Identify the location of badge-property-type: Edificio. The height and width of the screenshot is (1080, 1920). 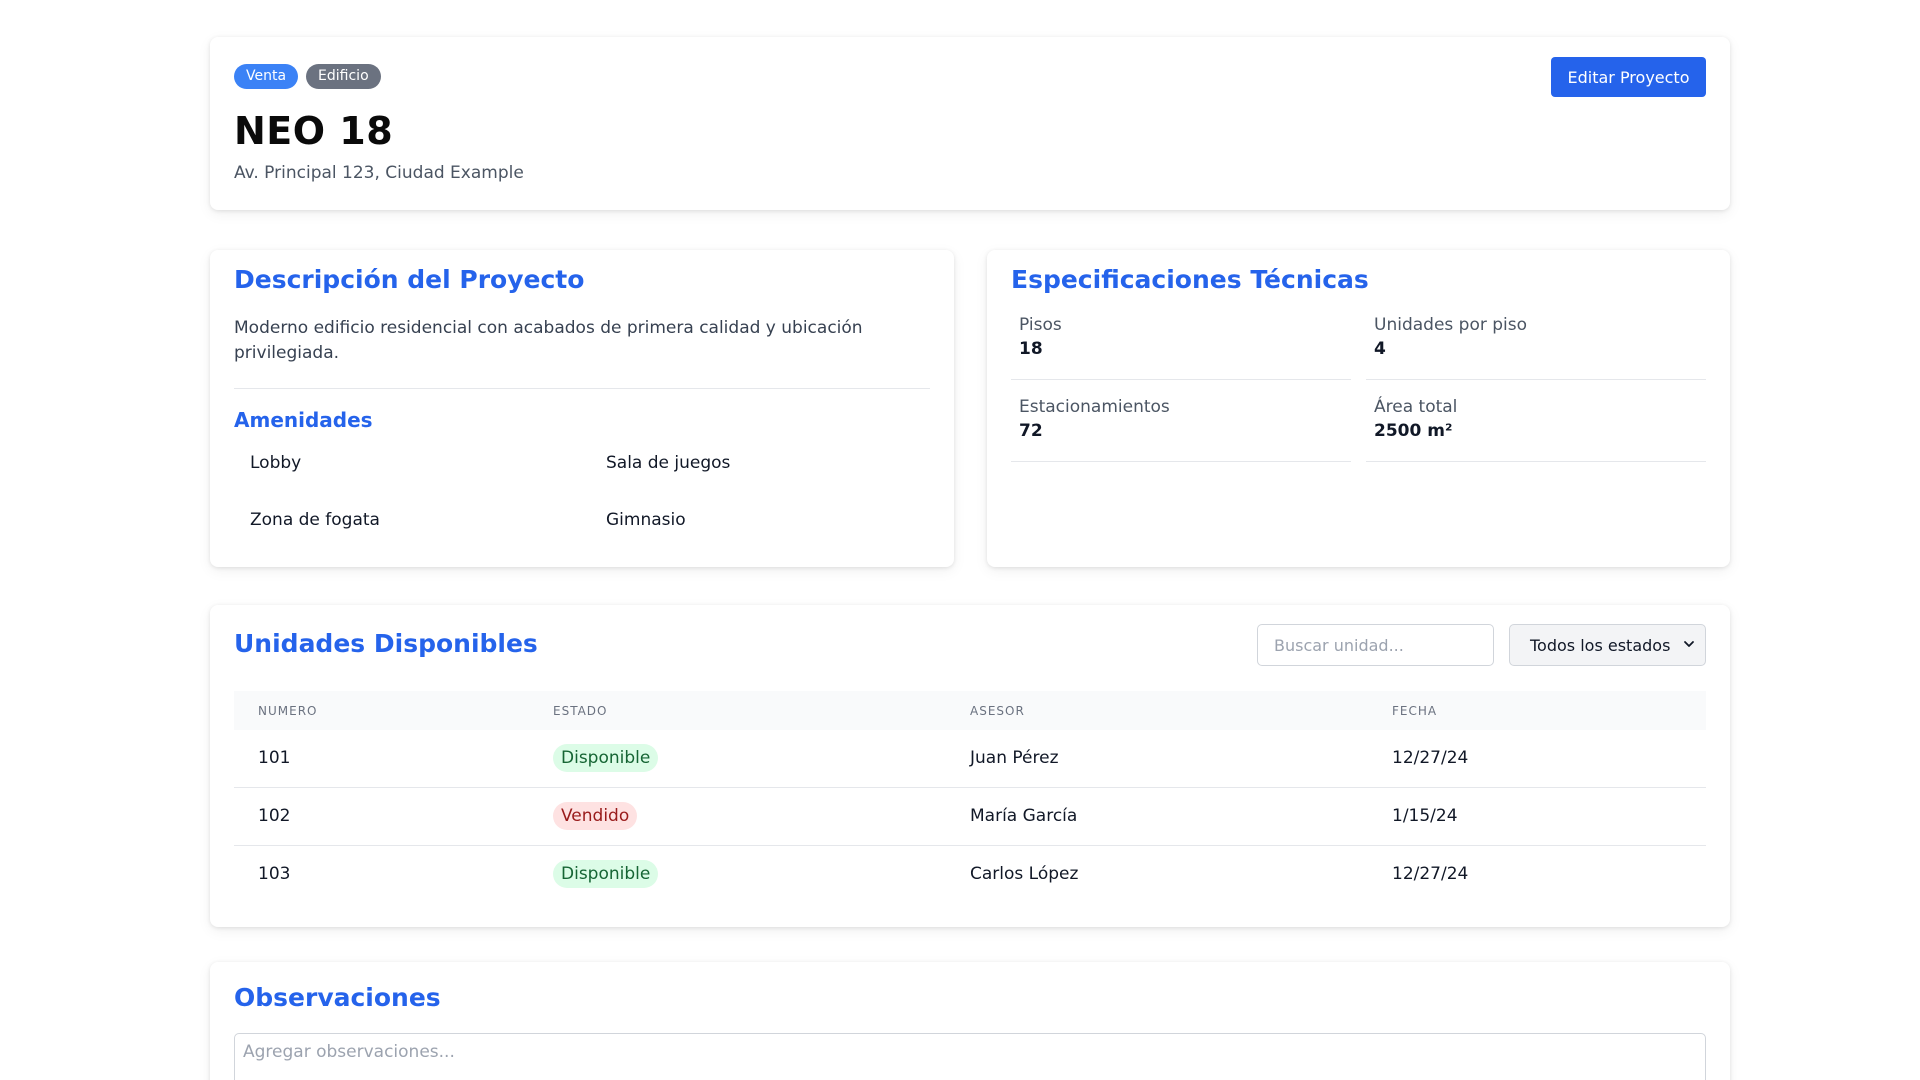
(343, 76).